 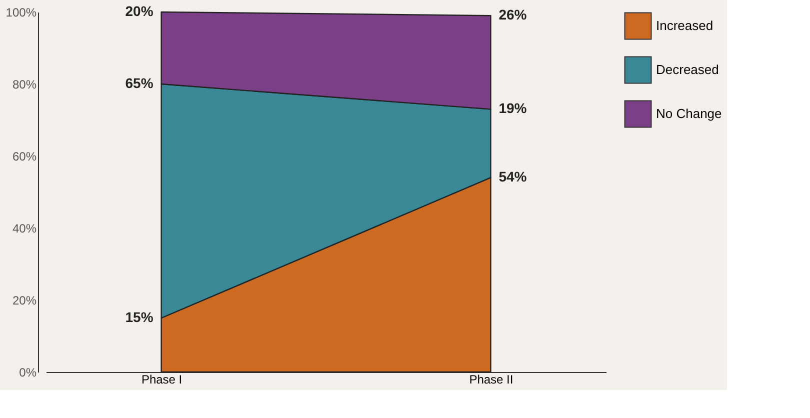 I want to click on x-tick-label: Phase I, so click(x=161, y=379).